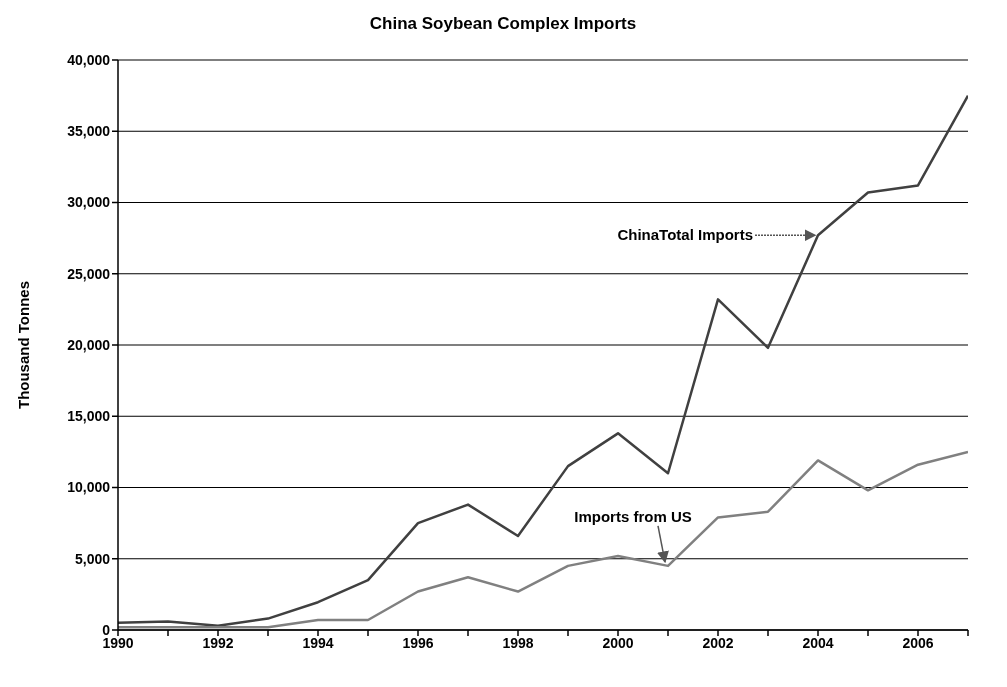 Image resolution: width=1007 pixels, height=687 pixels. Describe the element at coordinates (818, 642) in the screenshot. I see `x-tick-label: 2004` at that location.